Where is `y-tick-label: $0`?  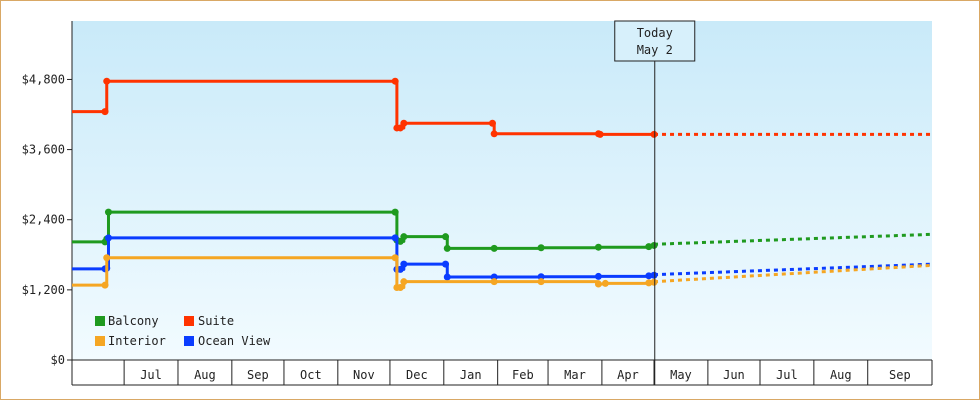 y-tick-label: $0 is located at coordinates (58, 360).